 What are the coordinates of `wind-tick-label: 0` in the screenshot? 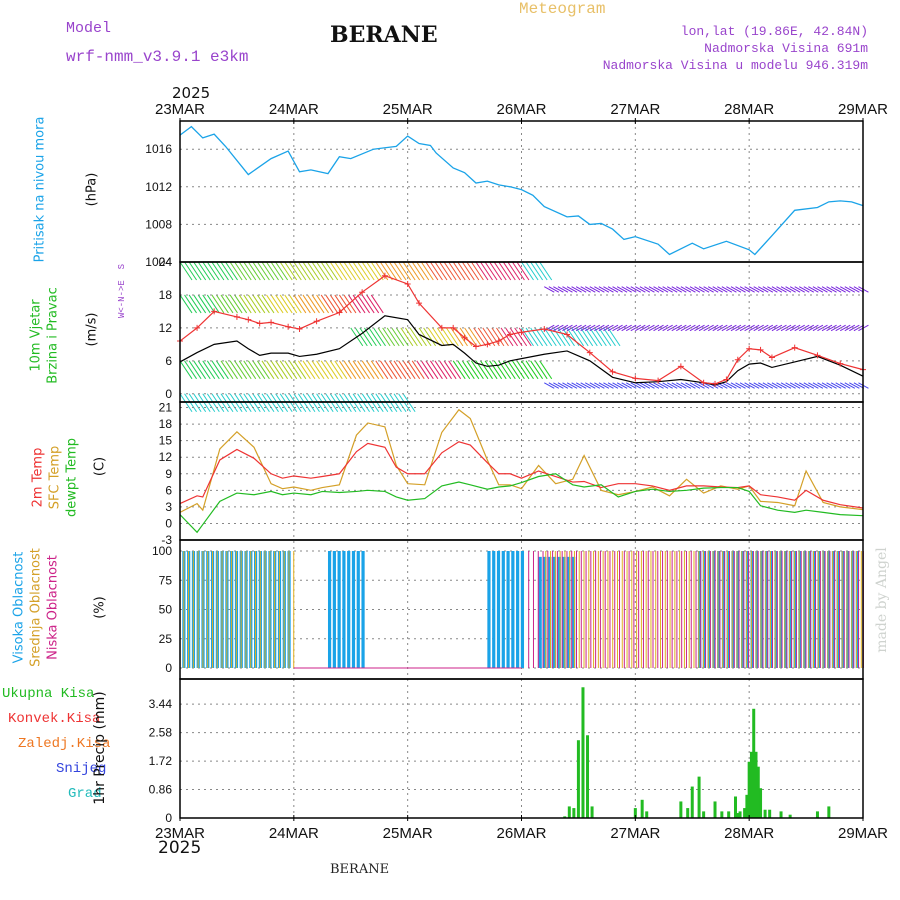 It's located at (168, 394).